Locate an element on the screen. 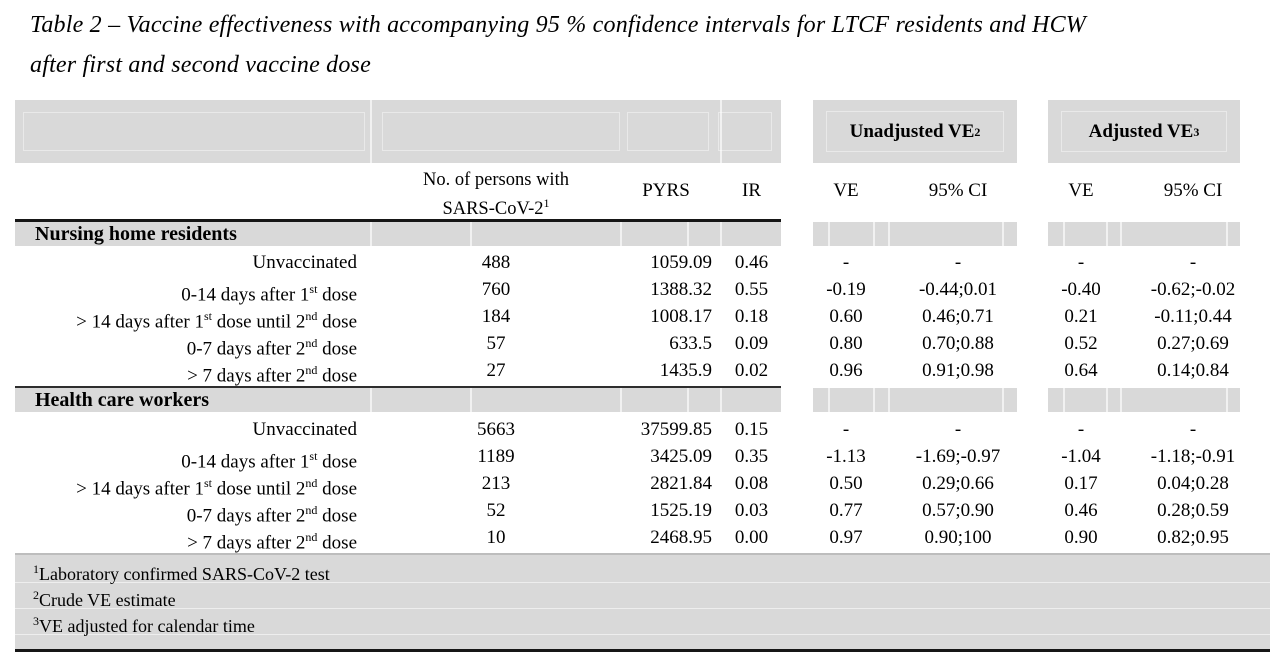  cell-pyrs: 2468.95 is located at coordinates (681, 537).